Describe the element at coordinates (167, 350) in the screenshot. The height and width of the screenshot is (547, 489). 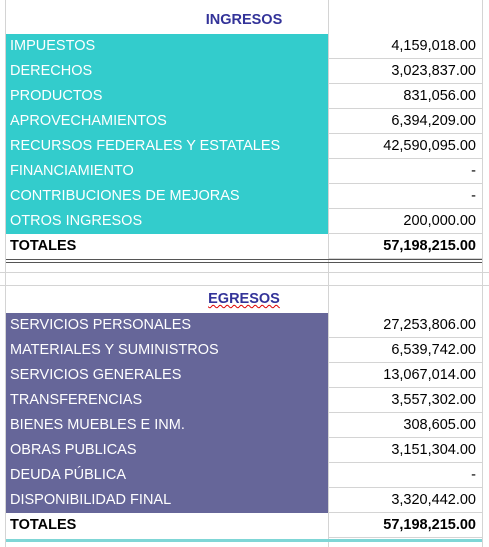
I see `row-label: MATERIALES Y SUMINISTROS` at that location.